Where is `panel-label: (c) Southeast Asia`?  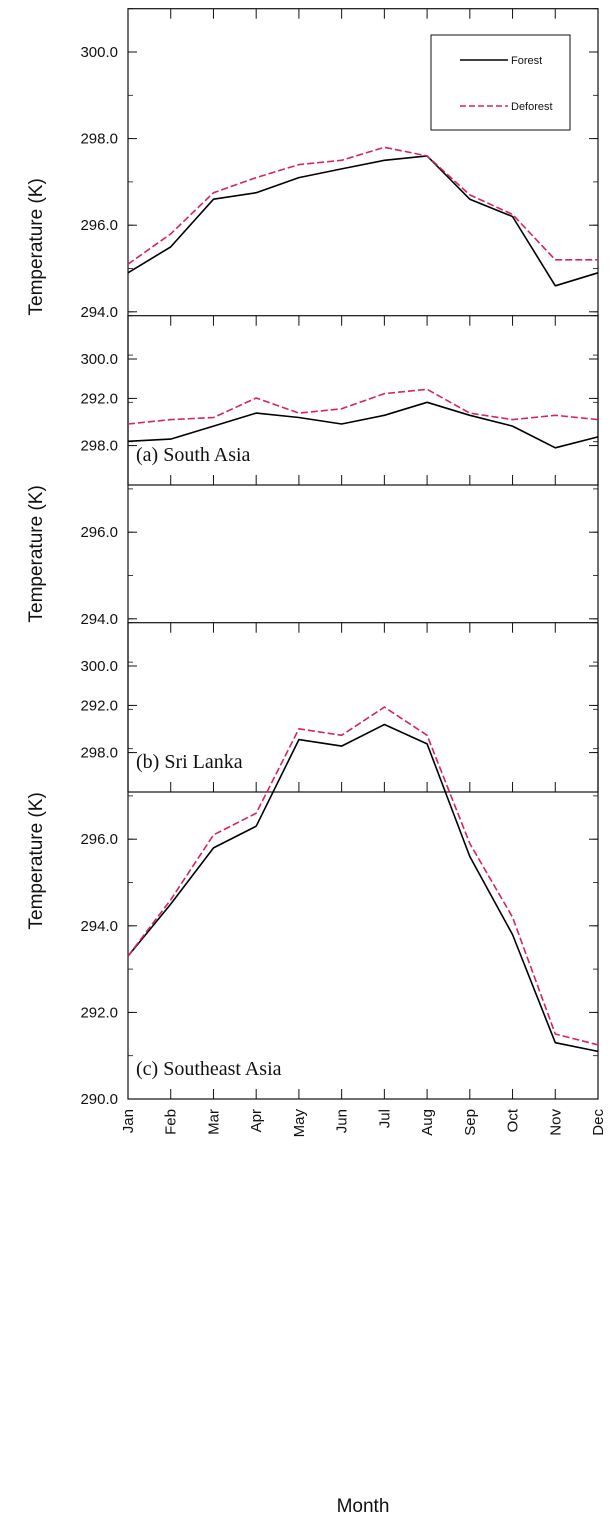 panel-label: (c) Southeast Asia is located at coordinates (209, 1069).